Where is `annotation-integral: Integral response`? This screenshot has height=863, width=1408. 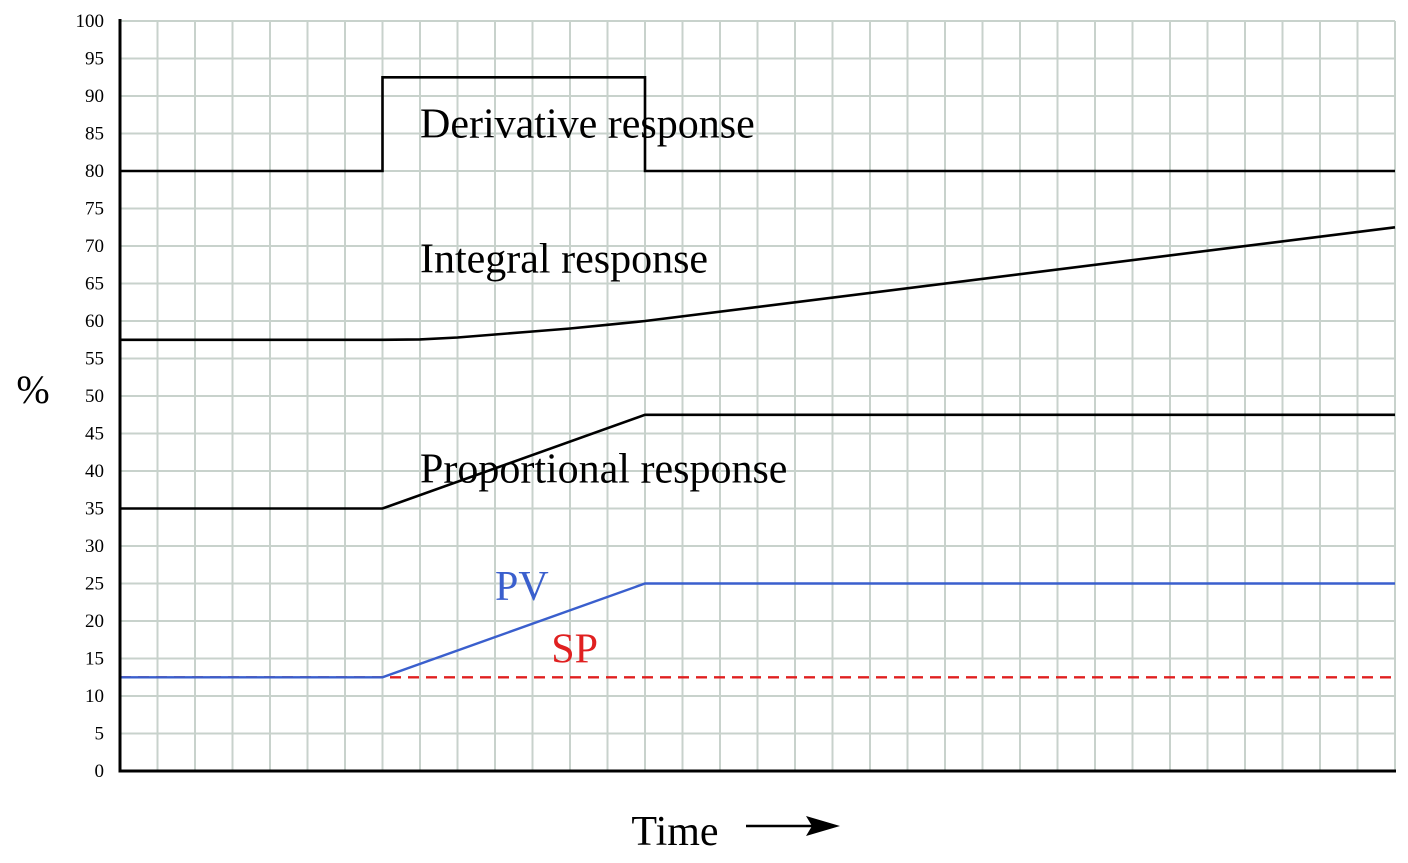 annotation-integral: Integral response is located at coordinates (564, 259).